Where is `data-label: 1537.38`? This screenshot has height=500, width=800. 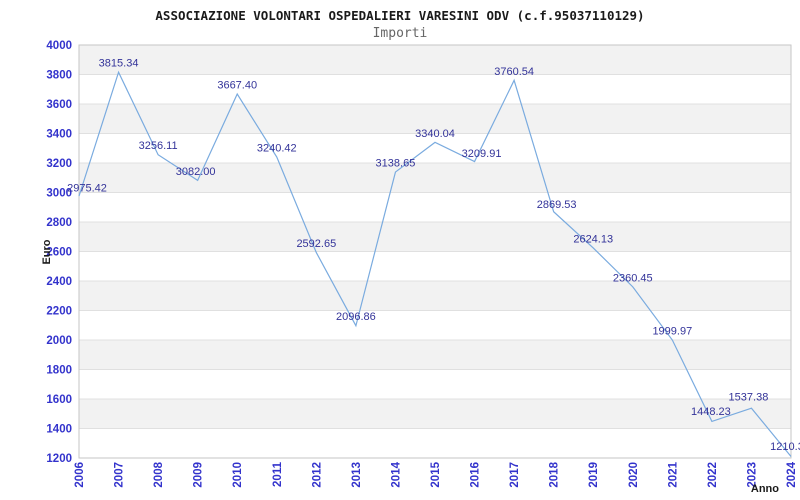
data-label: 1537.38 is located at coordinates (749, 398).